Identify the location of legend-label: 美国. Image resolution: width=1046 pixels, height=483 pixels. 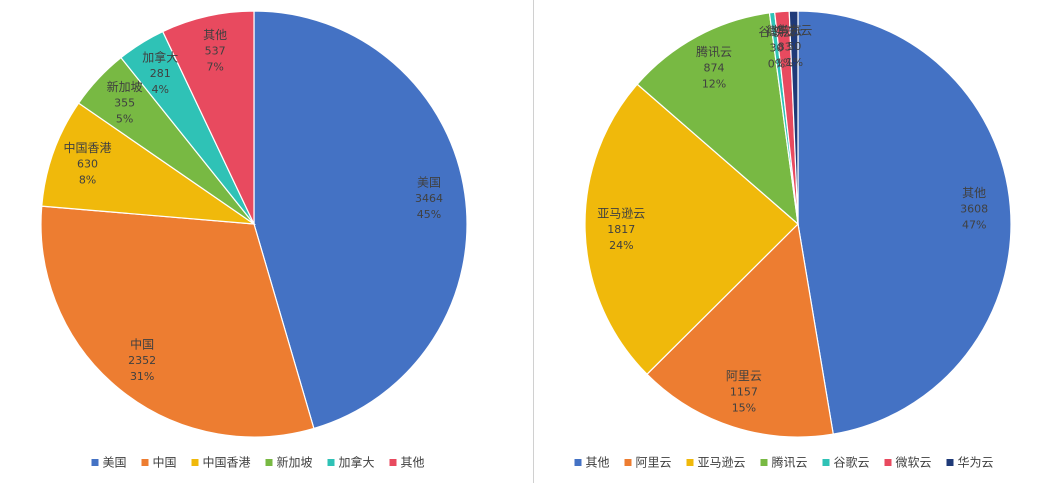
(115, 463).